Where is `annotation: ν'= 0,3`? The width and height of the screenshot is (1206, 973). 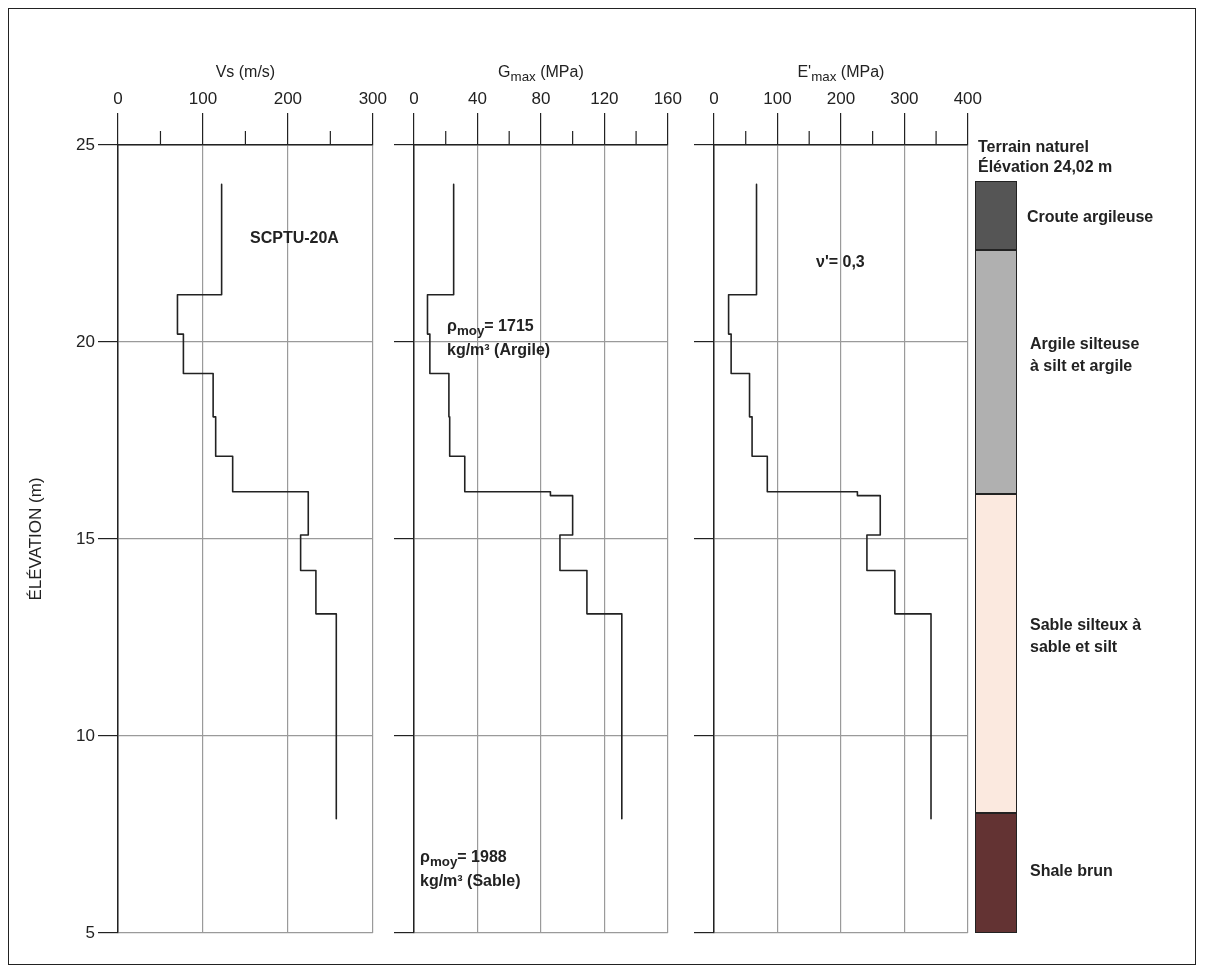
annotation: ν'= 0,3 is located at coordinates (840, 262).